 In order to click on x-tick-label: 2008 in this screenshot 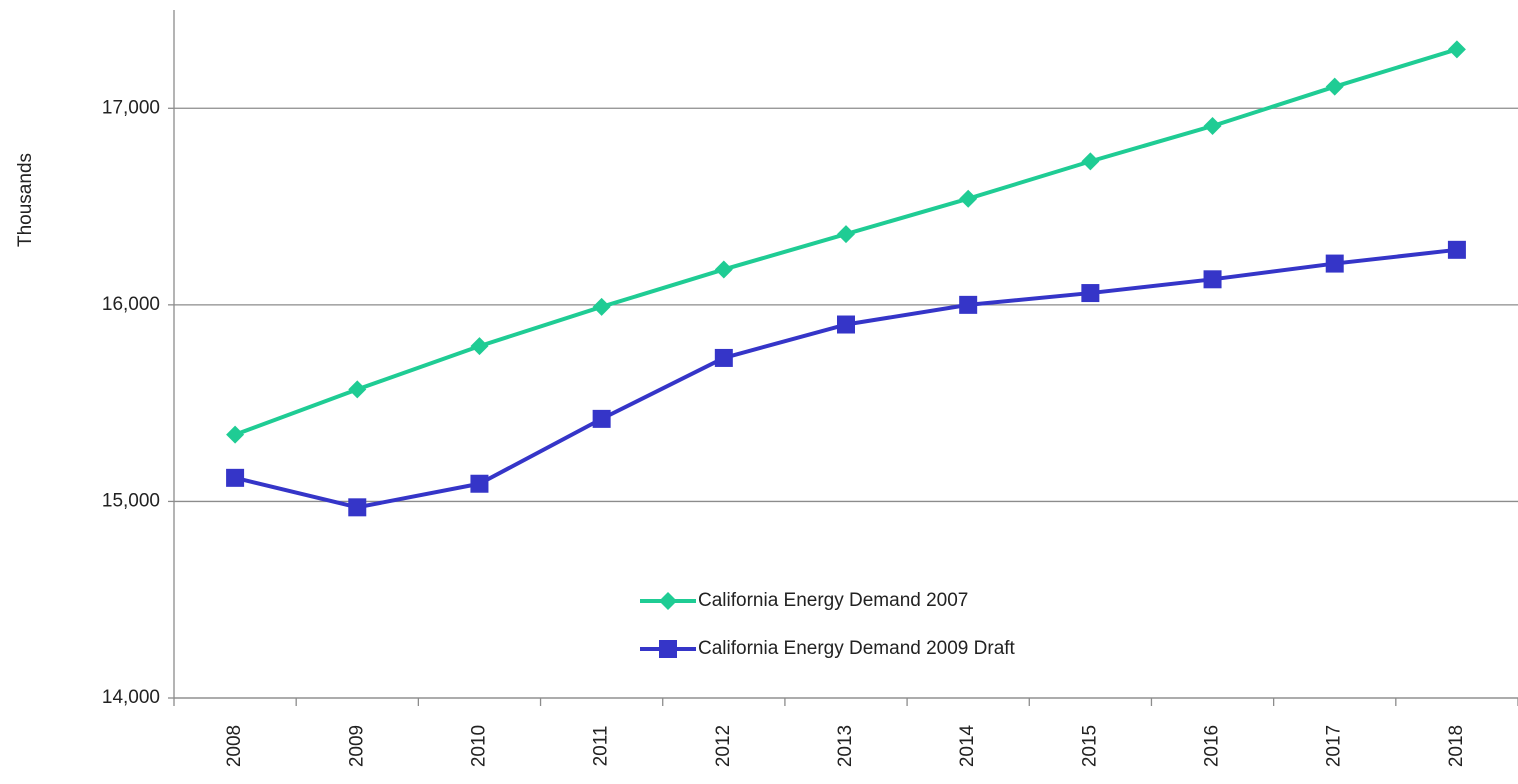, I will do `click(234, 746)`.